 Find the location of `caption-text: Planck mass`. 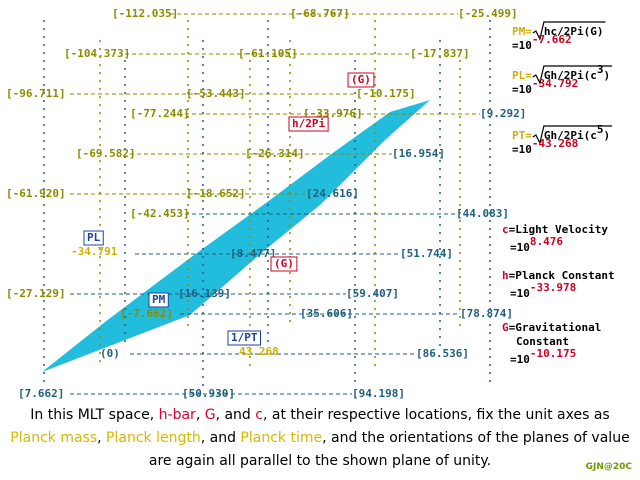

caption-text: Planck mass is located at coordinates (54, 438).